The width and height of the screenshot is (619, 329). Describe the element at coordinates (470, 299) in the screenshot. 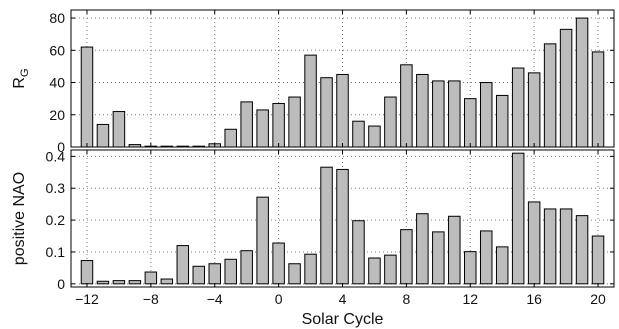

I see `x-tick-label: 12` at that location.